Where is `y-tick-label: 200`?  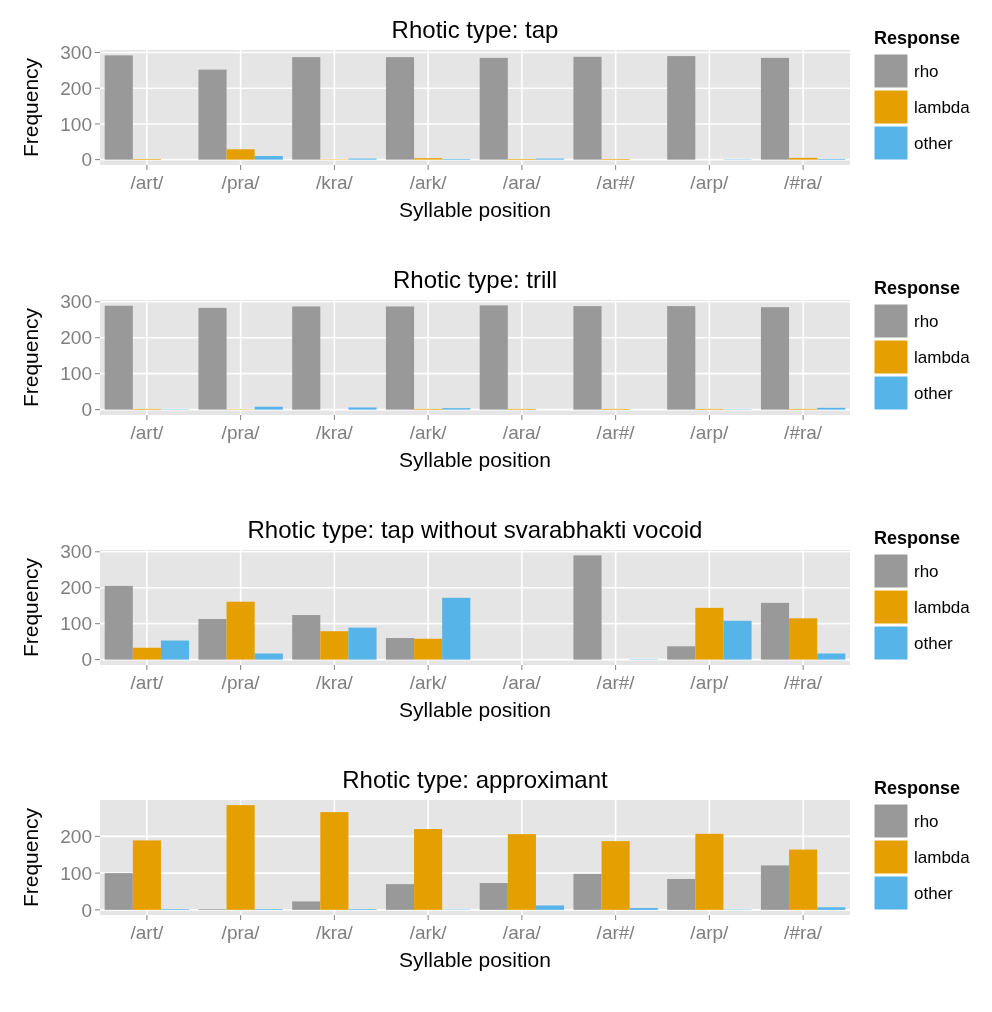
y-tick-label: 200 is located at coordinates (76, 837).